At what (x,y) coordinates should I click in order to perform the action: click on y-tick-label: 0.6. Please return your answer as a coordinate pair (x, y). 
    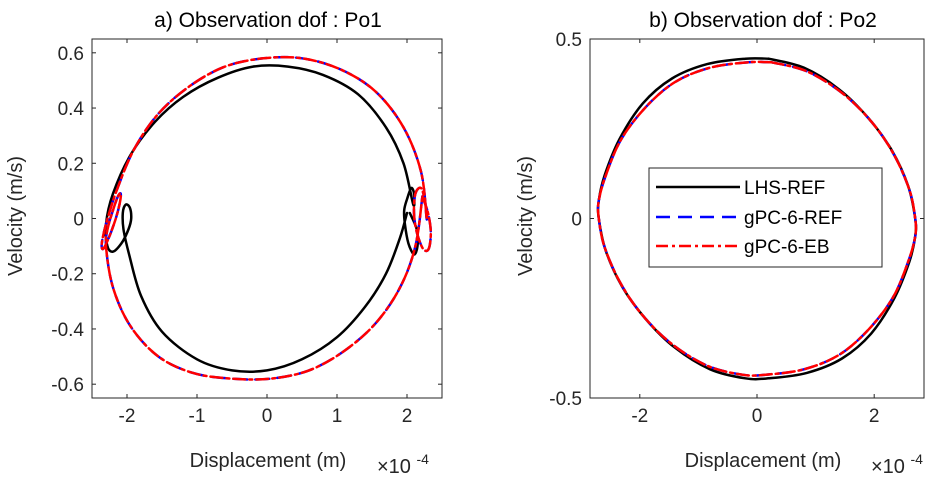
    Looking at the image, I should click on (71, 54).